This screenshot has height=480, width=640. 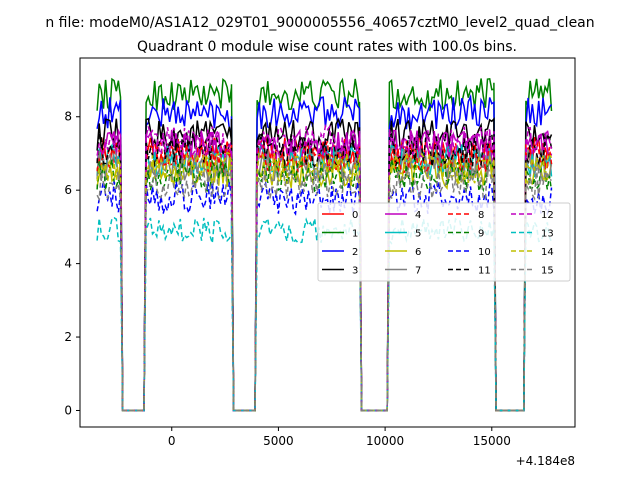 I want to click on x-tick-label: 5000, so click(x=278, y=441).